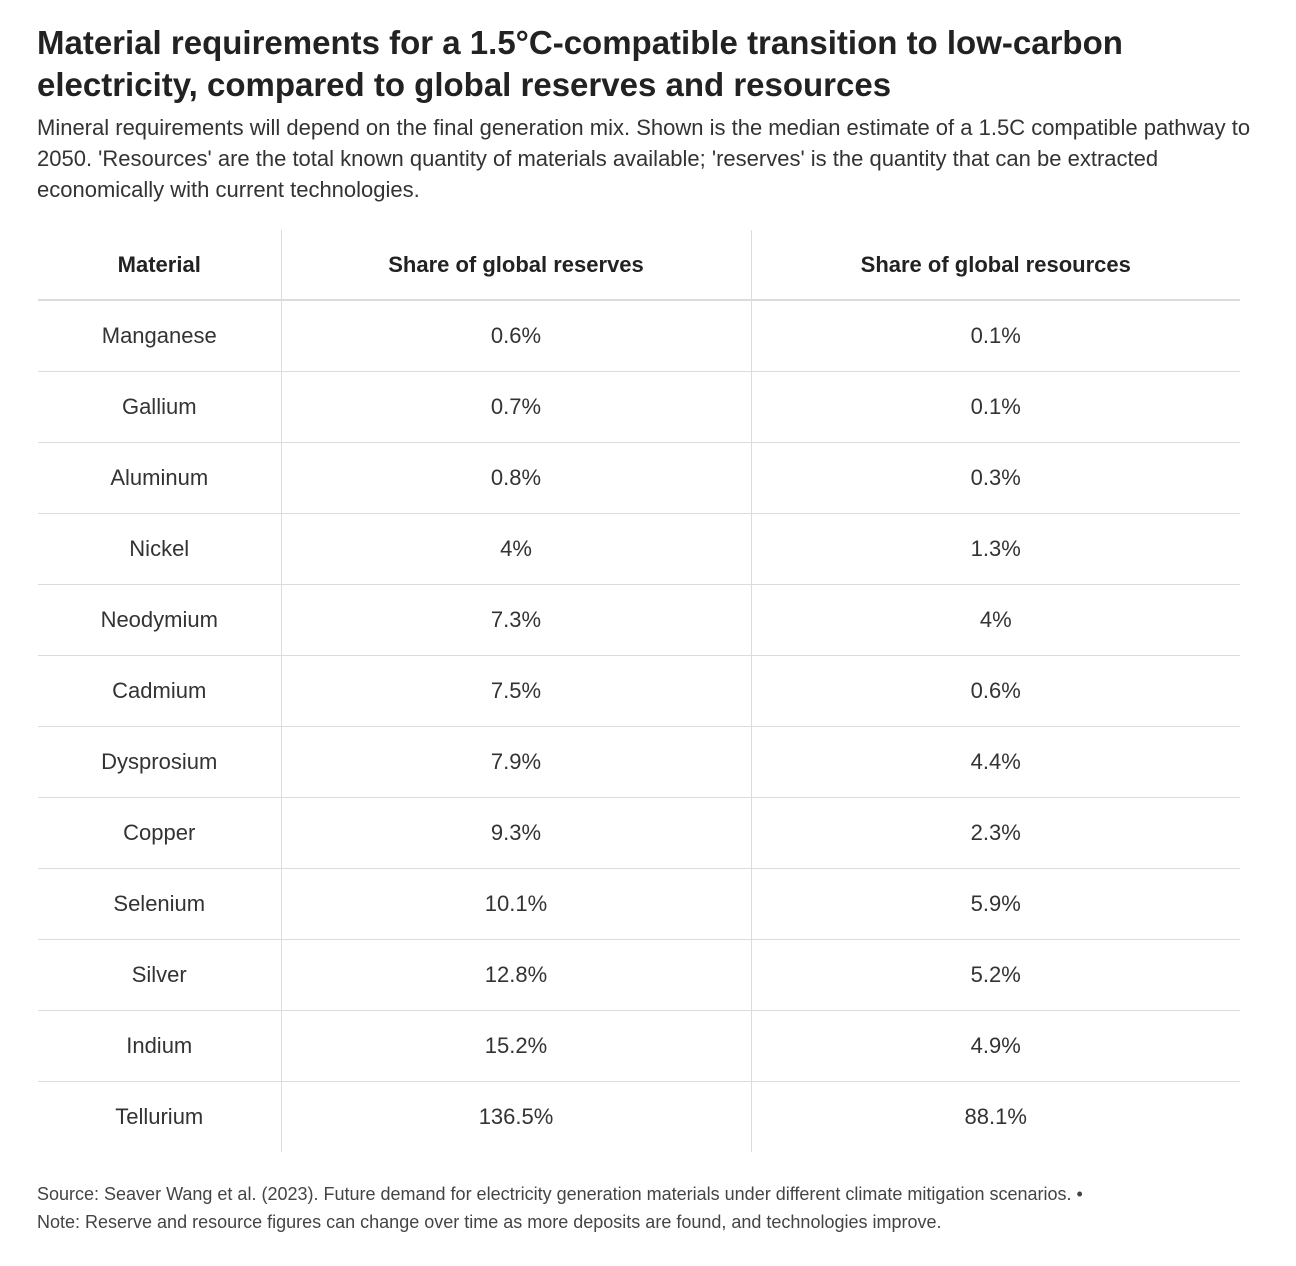 Image resolution: width=1296 pixels, height=1266 pixels. Describe the element at coordinates (995, 833) in the screenshot. I see `cell-share-resources: 2.3%` at that location.